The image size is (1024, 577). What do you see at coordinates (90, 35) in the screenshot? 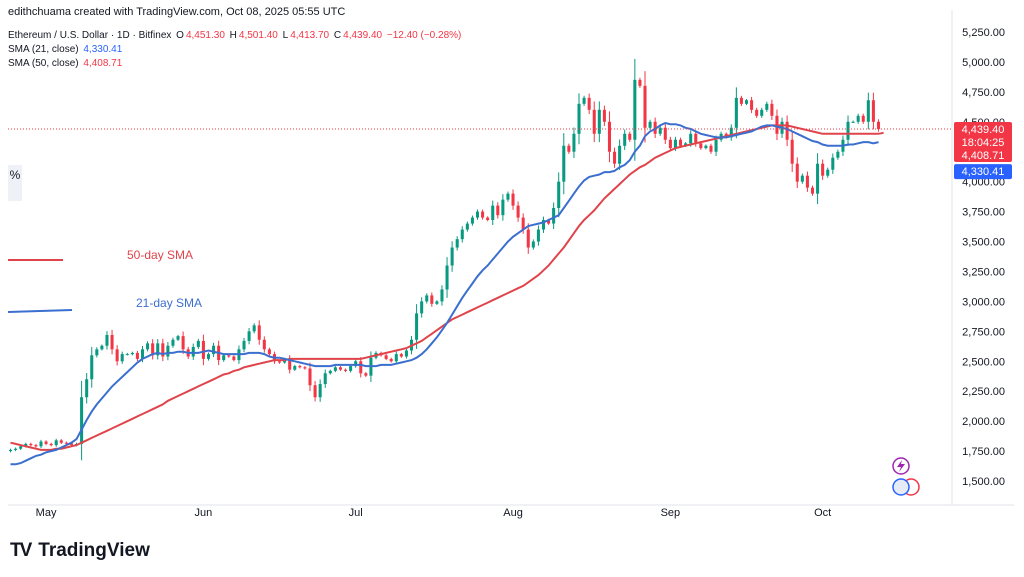
I see `symbol-title: Ethereum / U.S. Dollar · 1D · Bitfinex` at bounding box center [90, 35].